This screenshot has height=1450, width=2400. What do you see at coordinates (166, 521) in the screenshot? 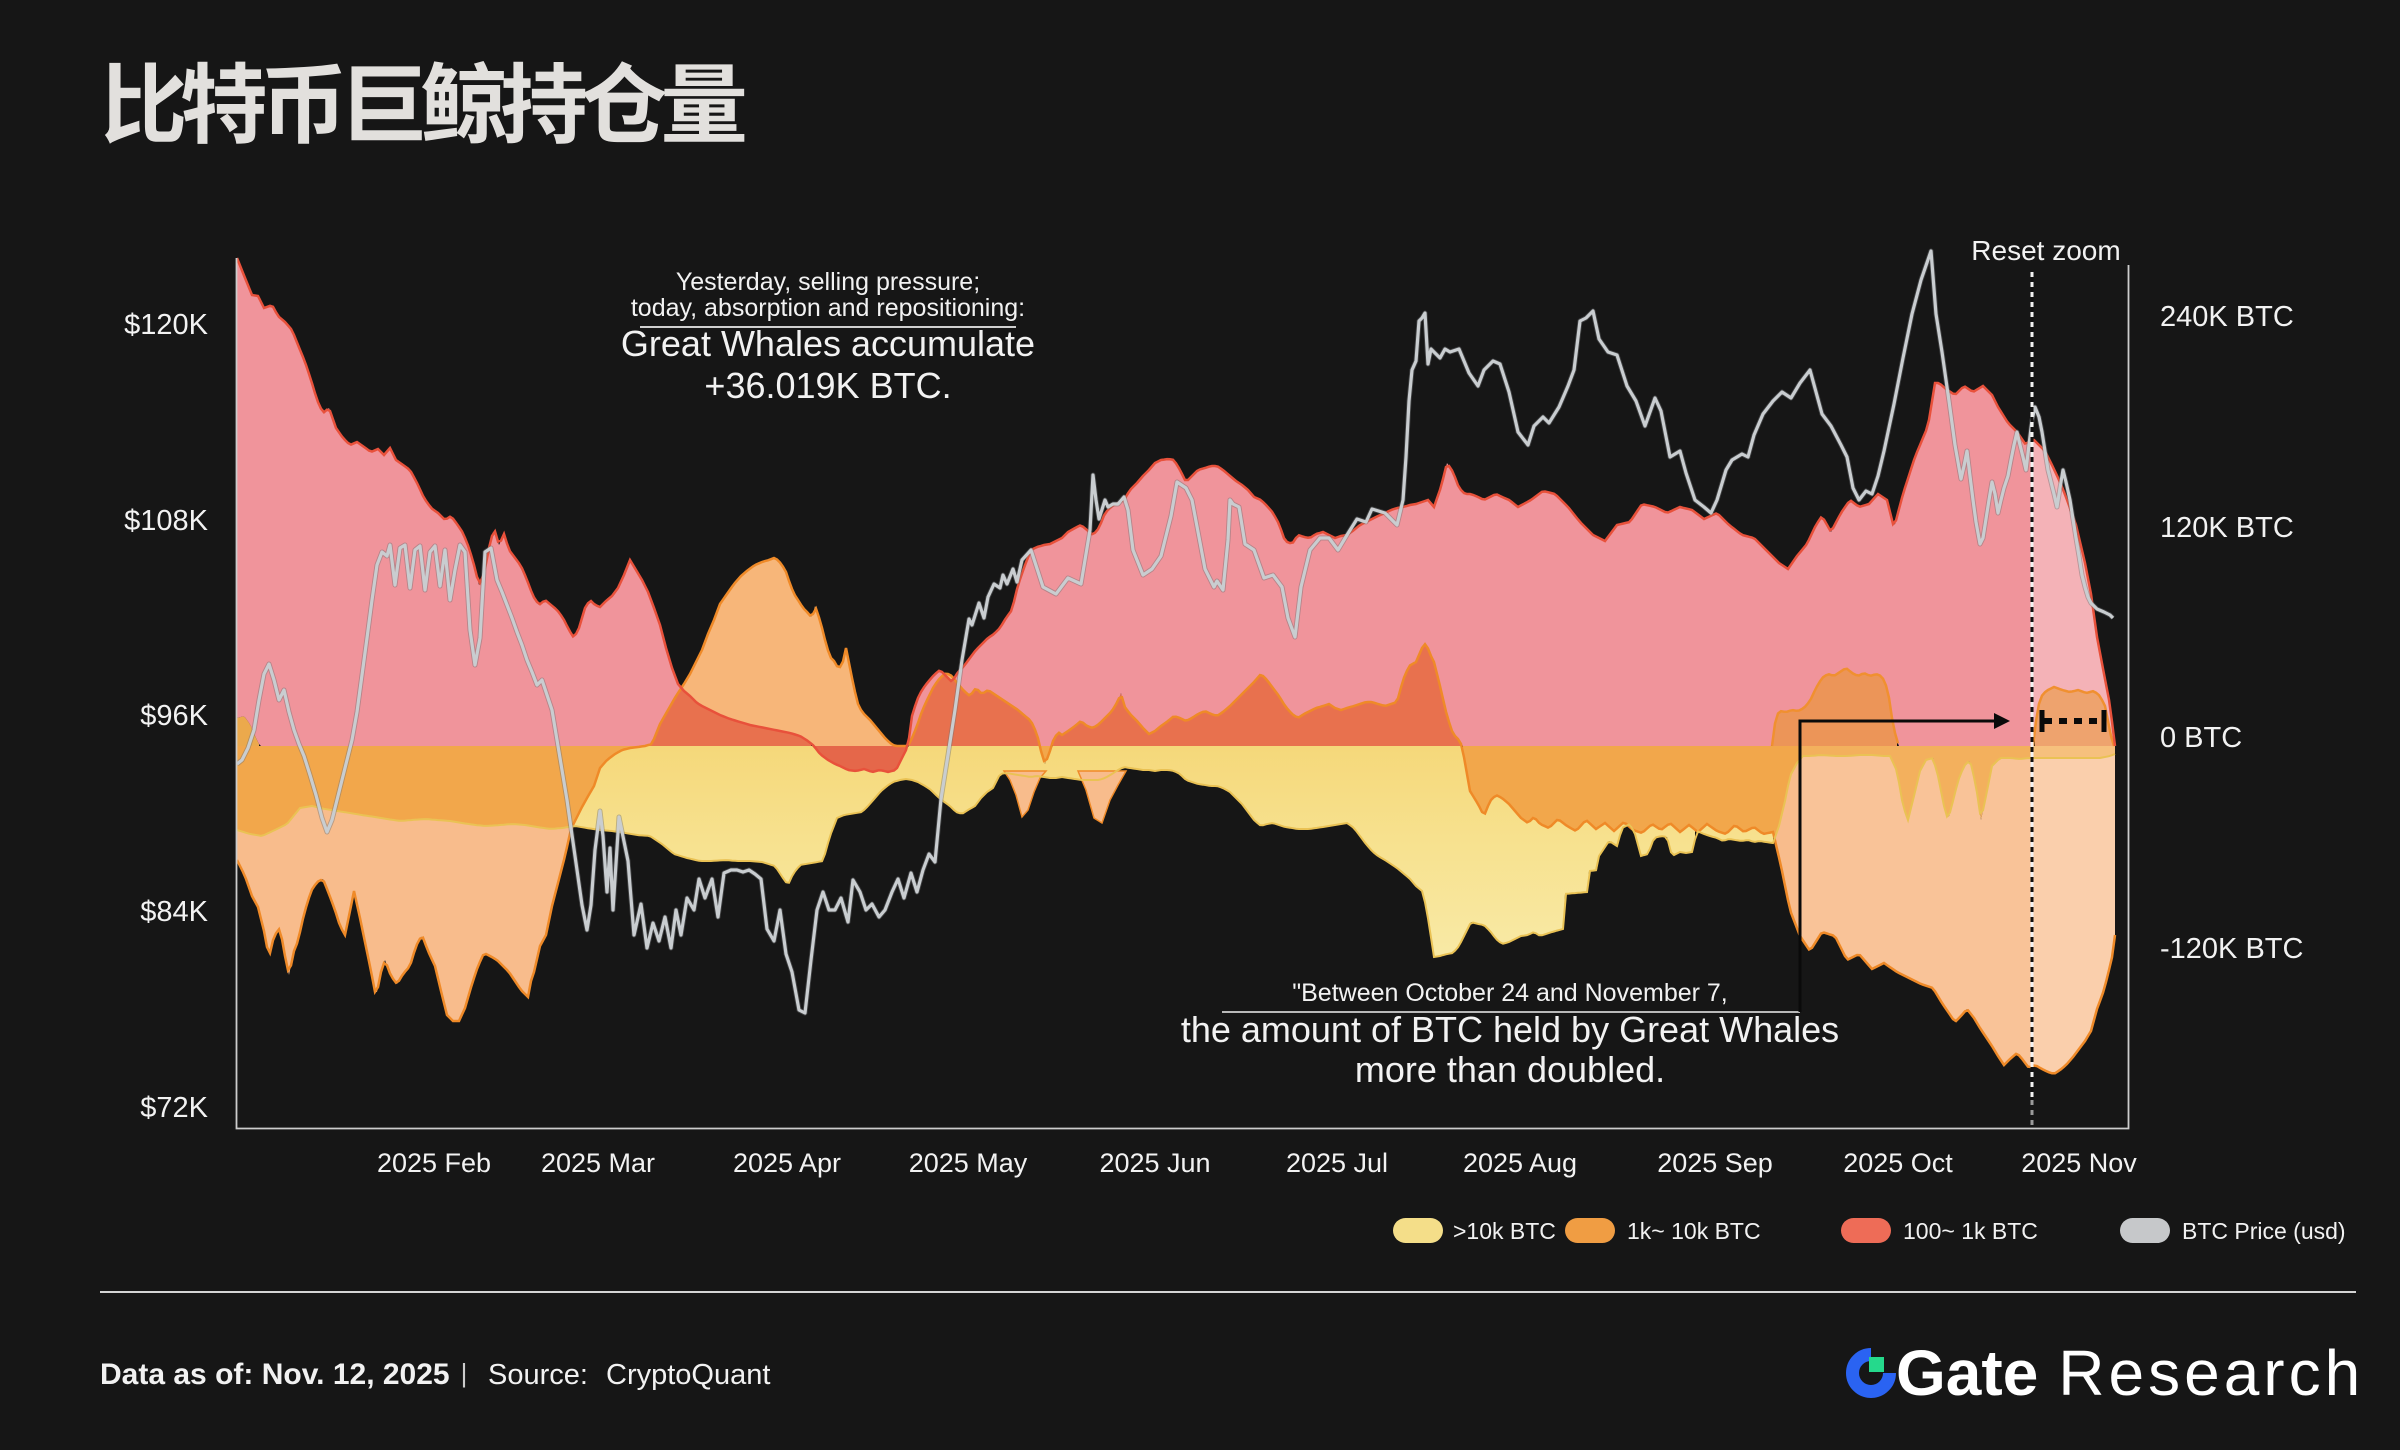
I see `svg-text: $108K` at bounding box center [166, 521].